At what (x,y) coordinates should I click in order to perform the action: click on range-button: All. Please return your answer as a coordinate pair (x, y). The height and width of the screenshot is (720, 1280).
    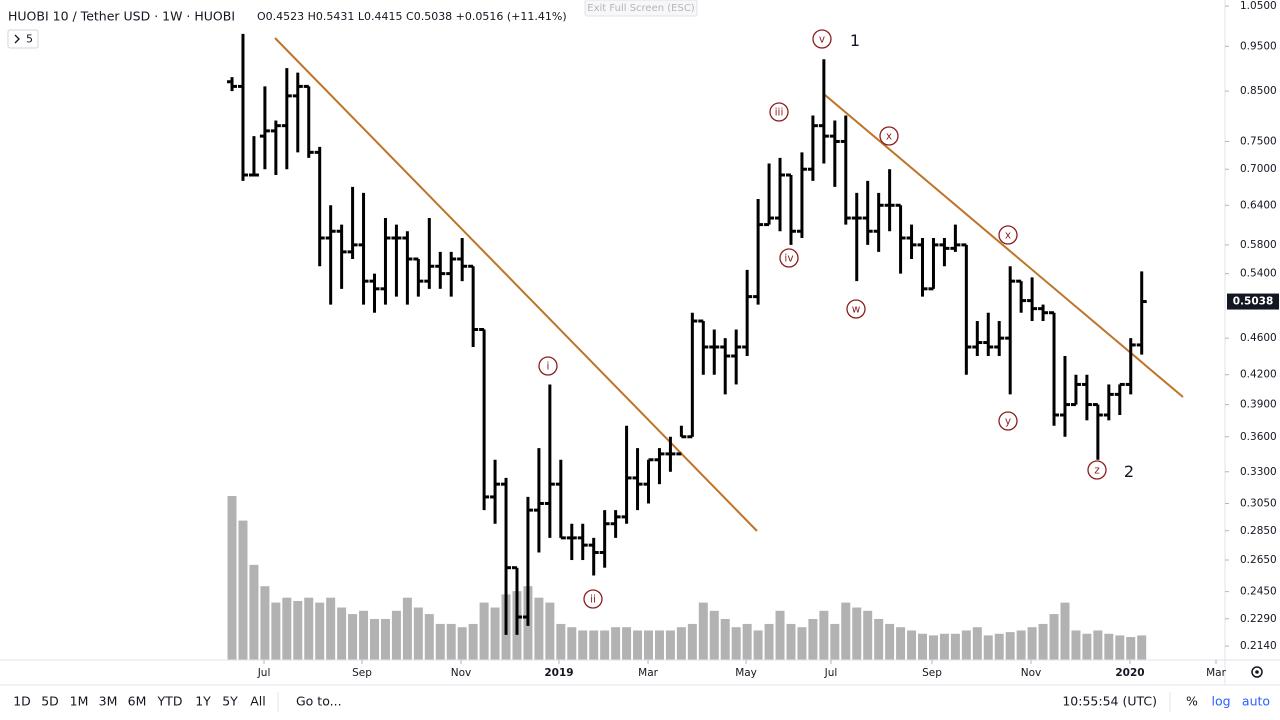
    Looking at the image, I should click on (258, 701).